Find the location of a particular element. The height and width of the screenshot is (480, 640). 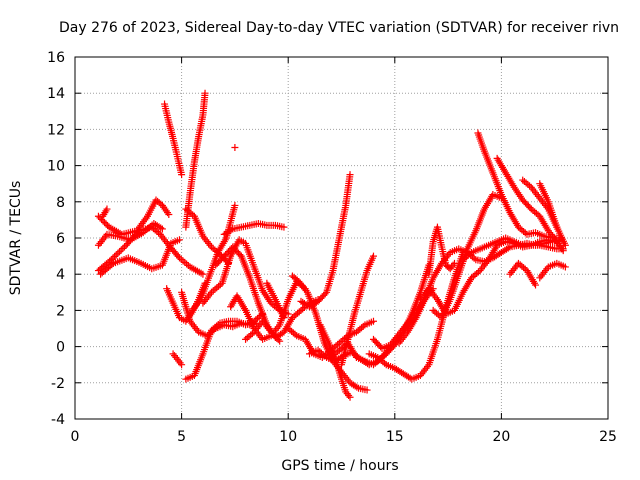

x-axis-label: GPS time / hours is located at coordinates (339, 466).